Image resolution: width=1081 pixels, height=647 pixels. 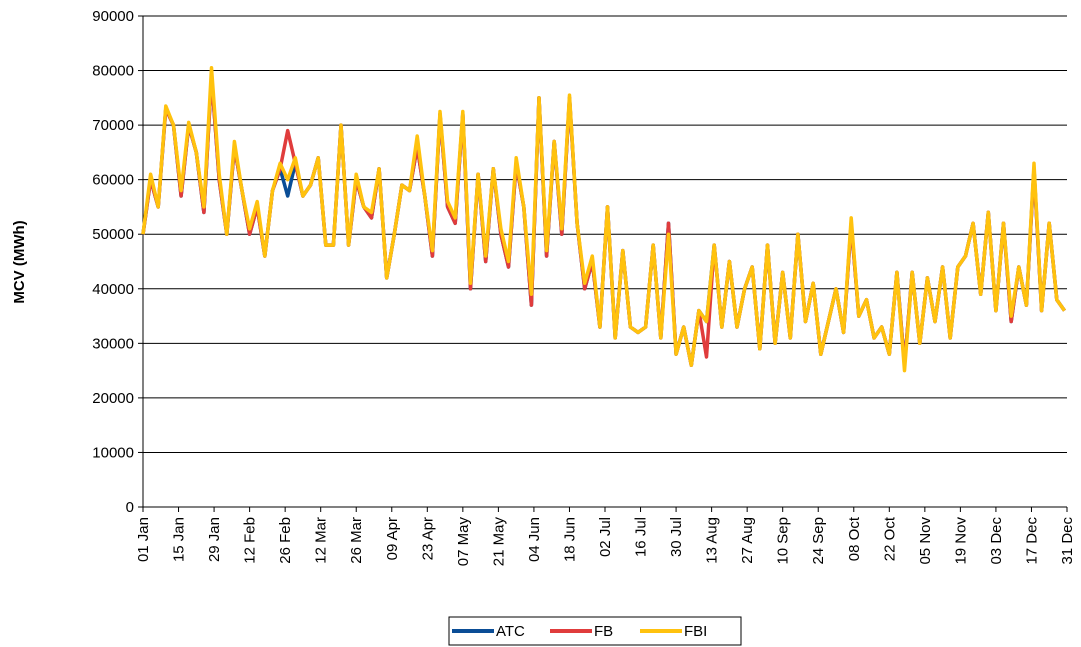 I want to click on y-tick-label: 40000, so click(x=113, y=289).